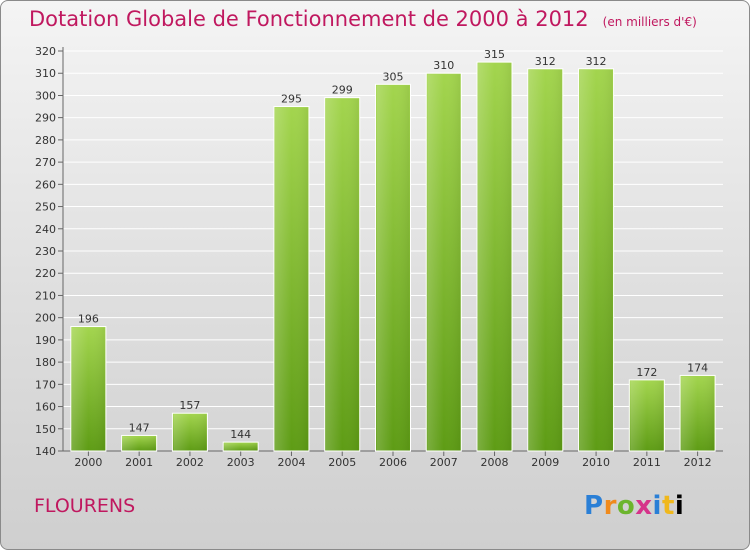 This screenshot has height=550, width=750. I want to click on bar-shade-2000, so click(88, 389).